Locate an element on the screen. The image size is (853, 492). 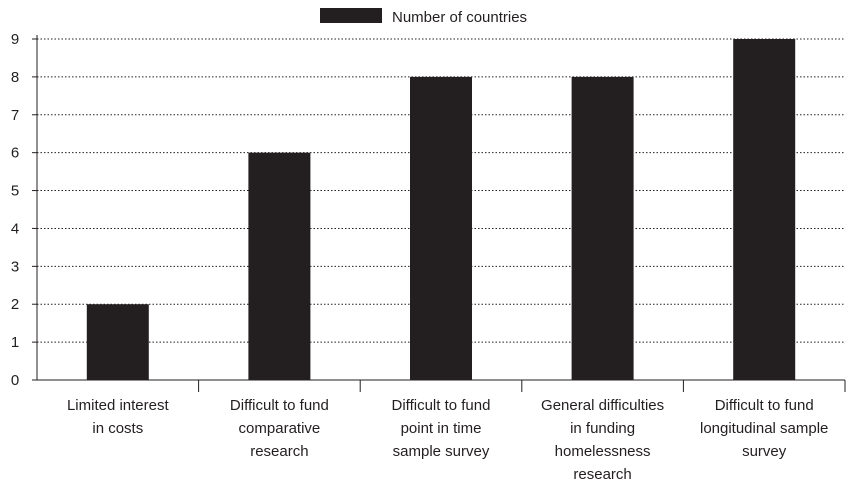
y-tick-label: 3 is located at coordinates (15, 266).